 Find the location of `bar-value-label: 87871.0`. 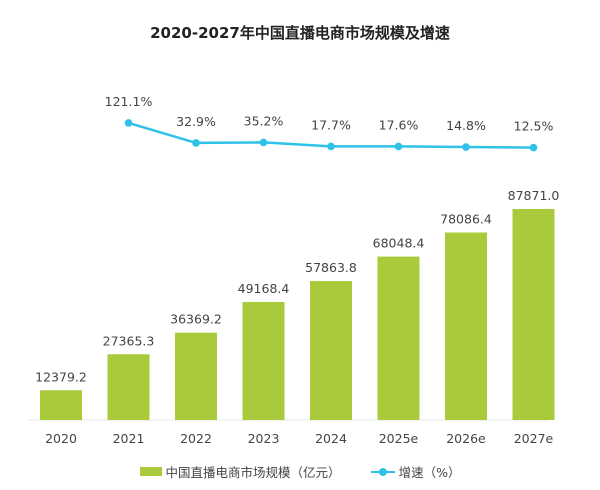

bar-value-label: 87871.0 is located at coordinates (534, 195).